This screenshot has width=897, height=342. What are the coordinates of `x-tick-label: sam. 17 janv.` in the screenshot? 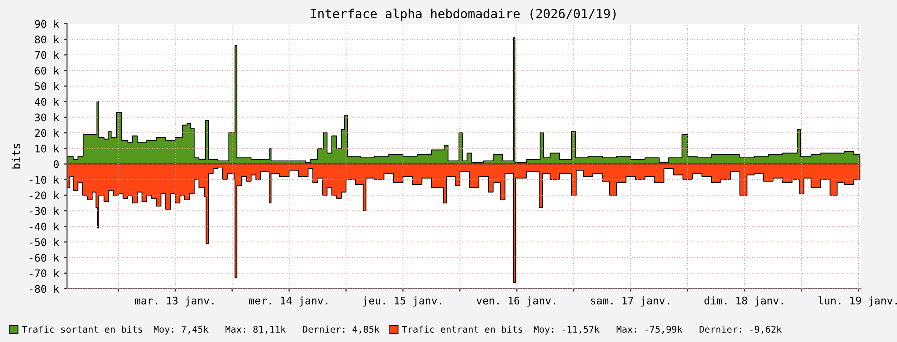 It's located at (630, 301).